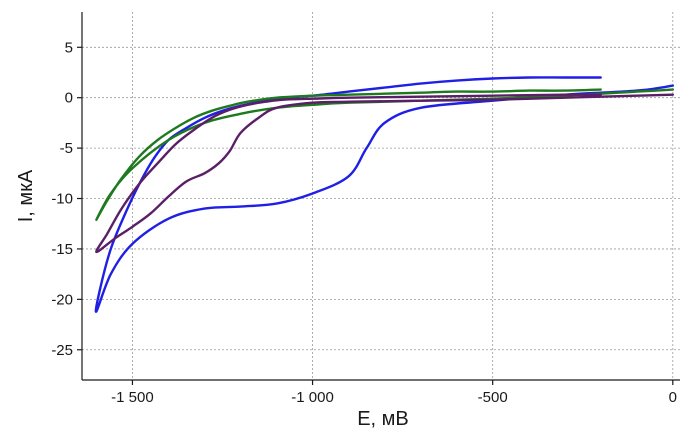 The image size is (686, 434). What do you see at coordinates (69, 98) in the screenshot?
I see `y-tick-label: 0` at bounding box center [69, 98].